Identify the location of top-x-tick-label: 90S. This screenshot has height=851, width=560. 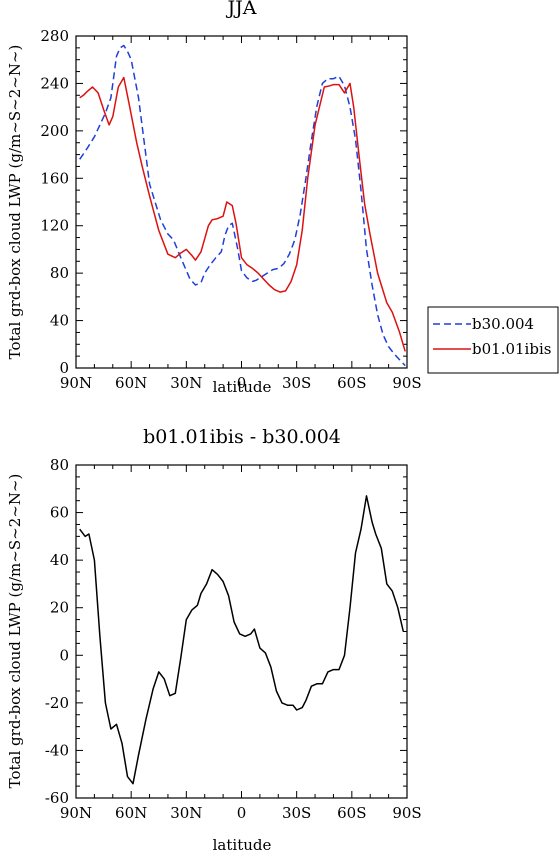
(406, 383).